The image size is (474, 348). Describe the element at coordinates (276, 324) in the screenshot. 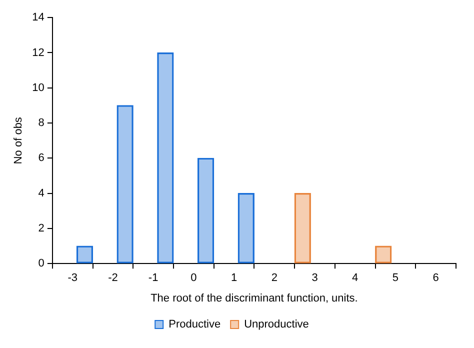

I see `legend-label: Unproductive` at that location.